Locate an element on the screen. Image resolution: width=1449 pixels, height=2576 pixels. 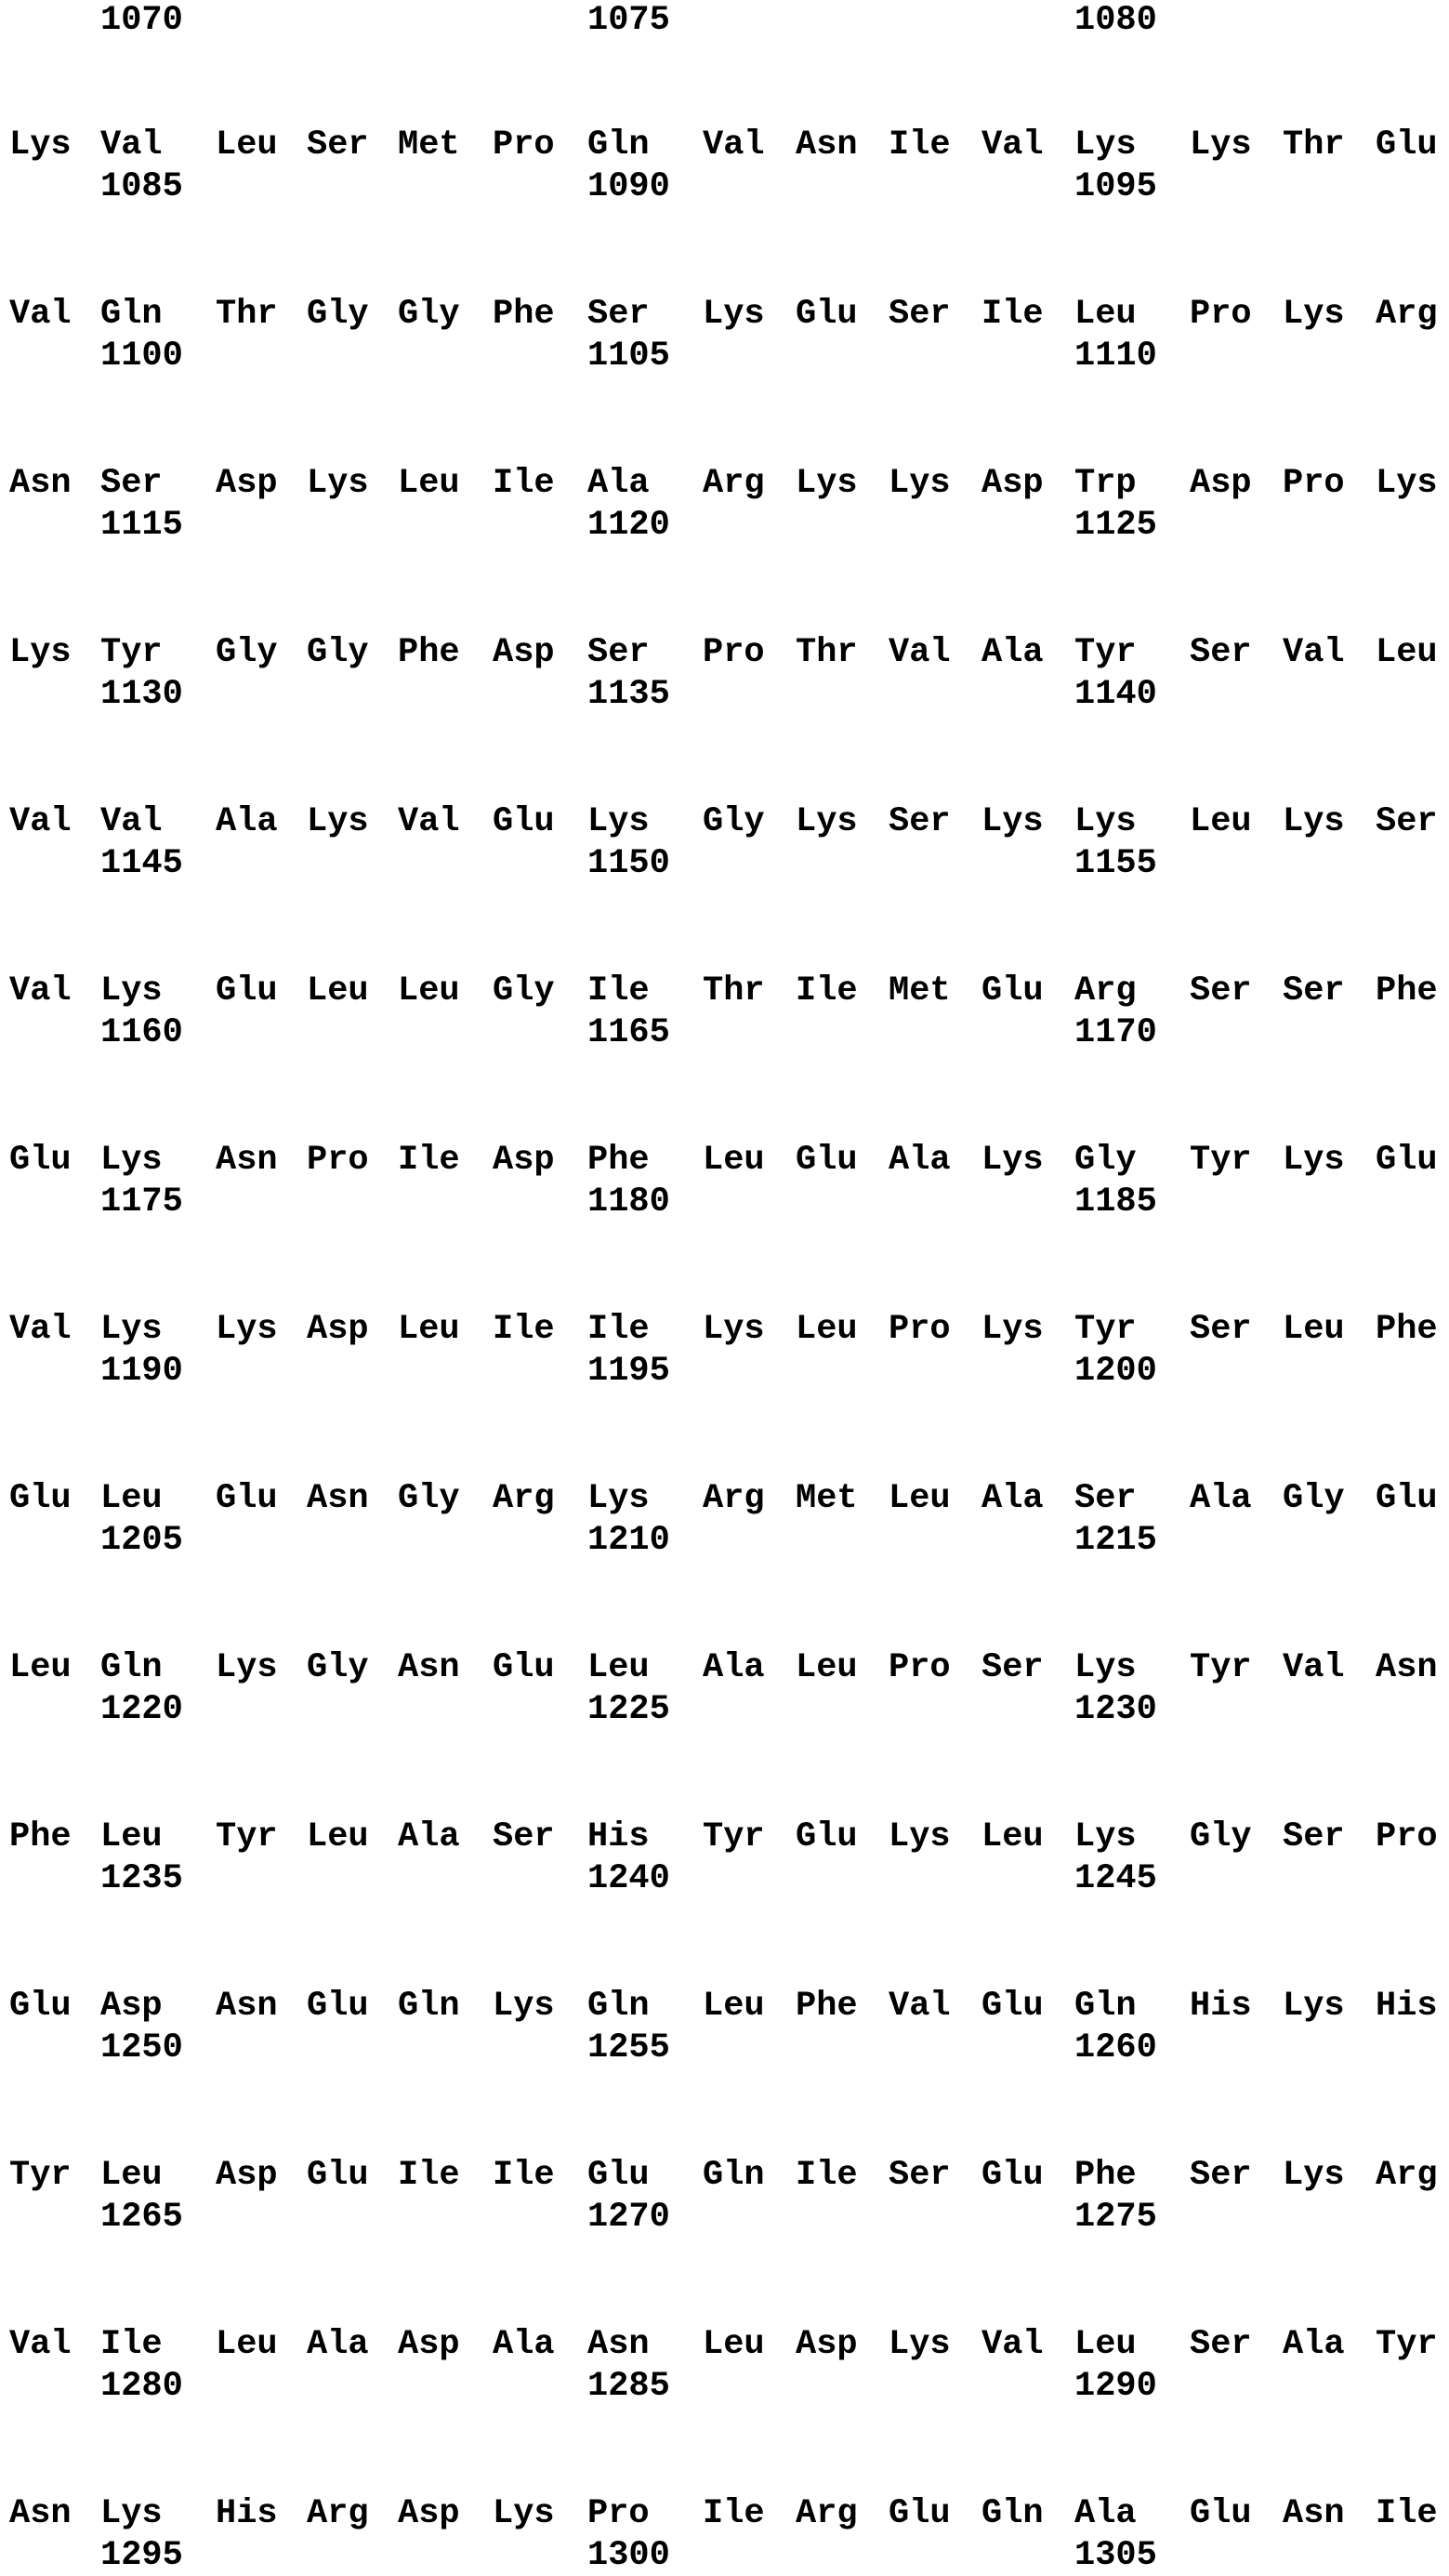
position-number-row: 125012551260 is located at coordinates (724, 2048).